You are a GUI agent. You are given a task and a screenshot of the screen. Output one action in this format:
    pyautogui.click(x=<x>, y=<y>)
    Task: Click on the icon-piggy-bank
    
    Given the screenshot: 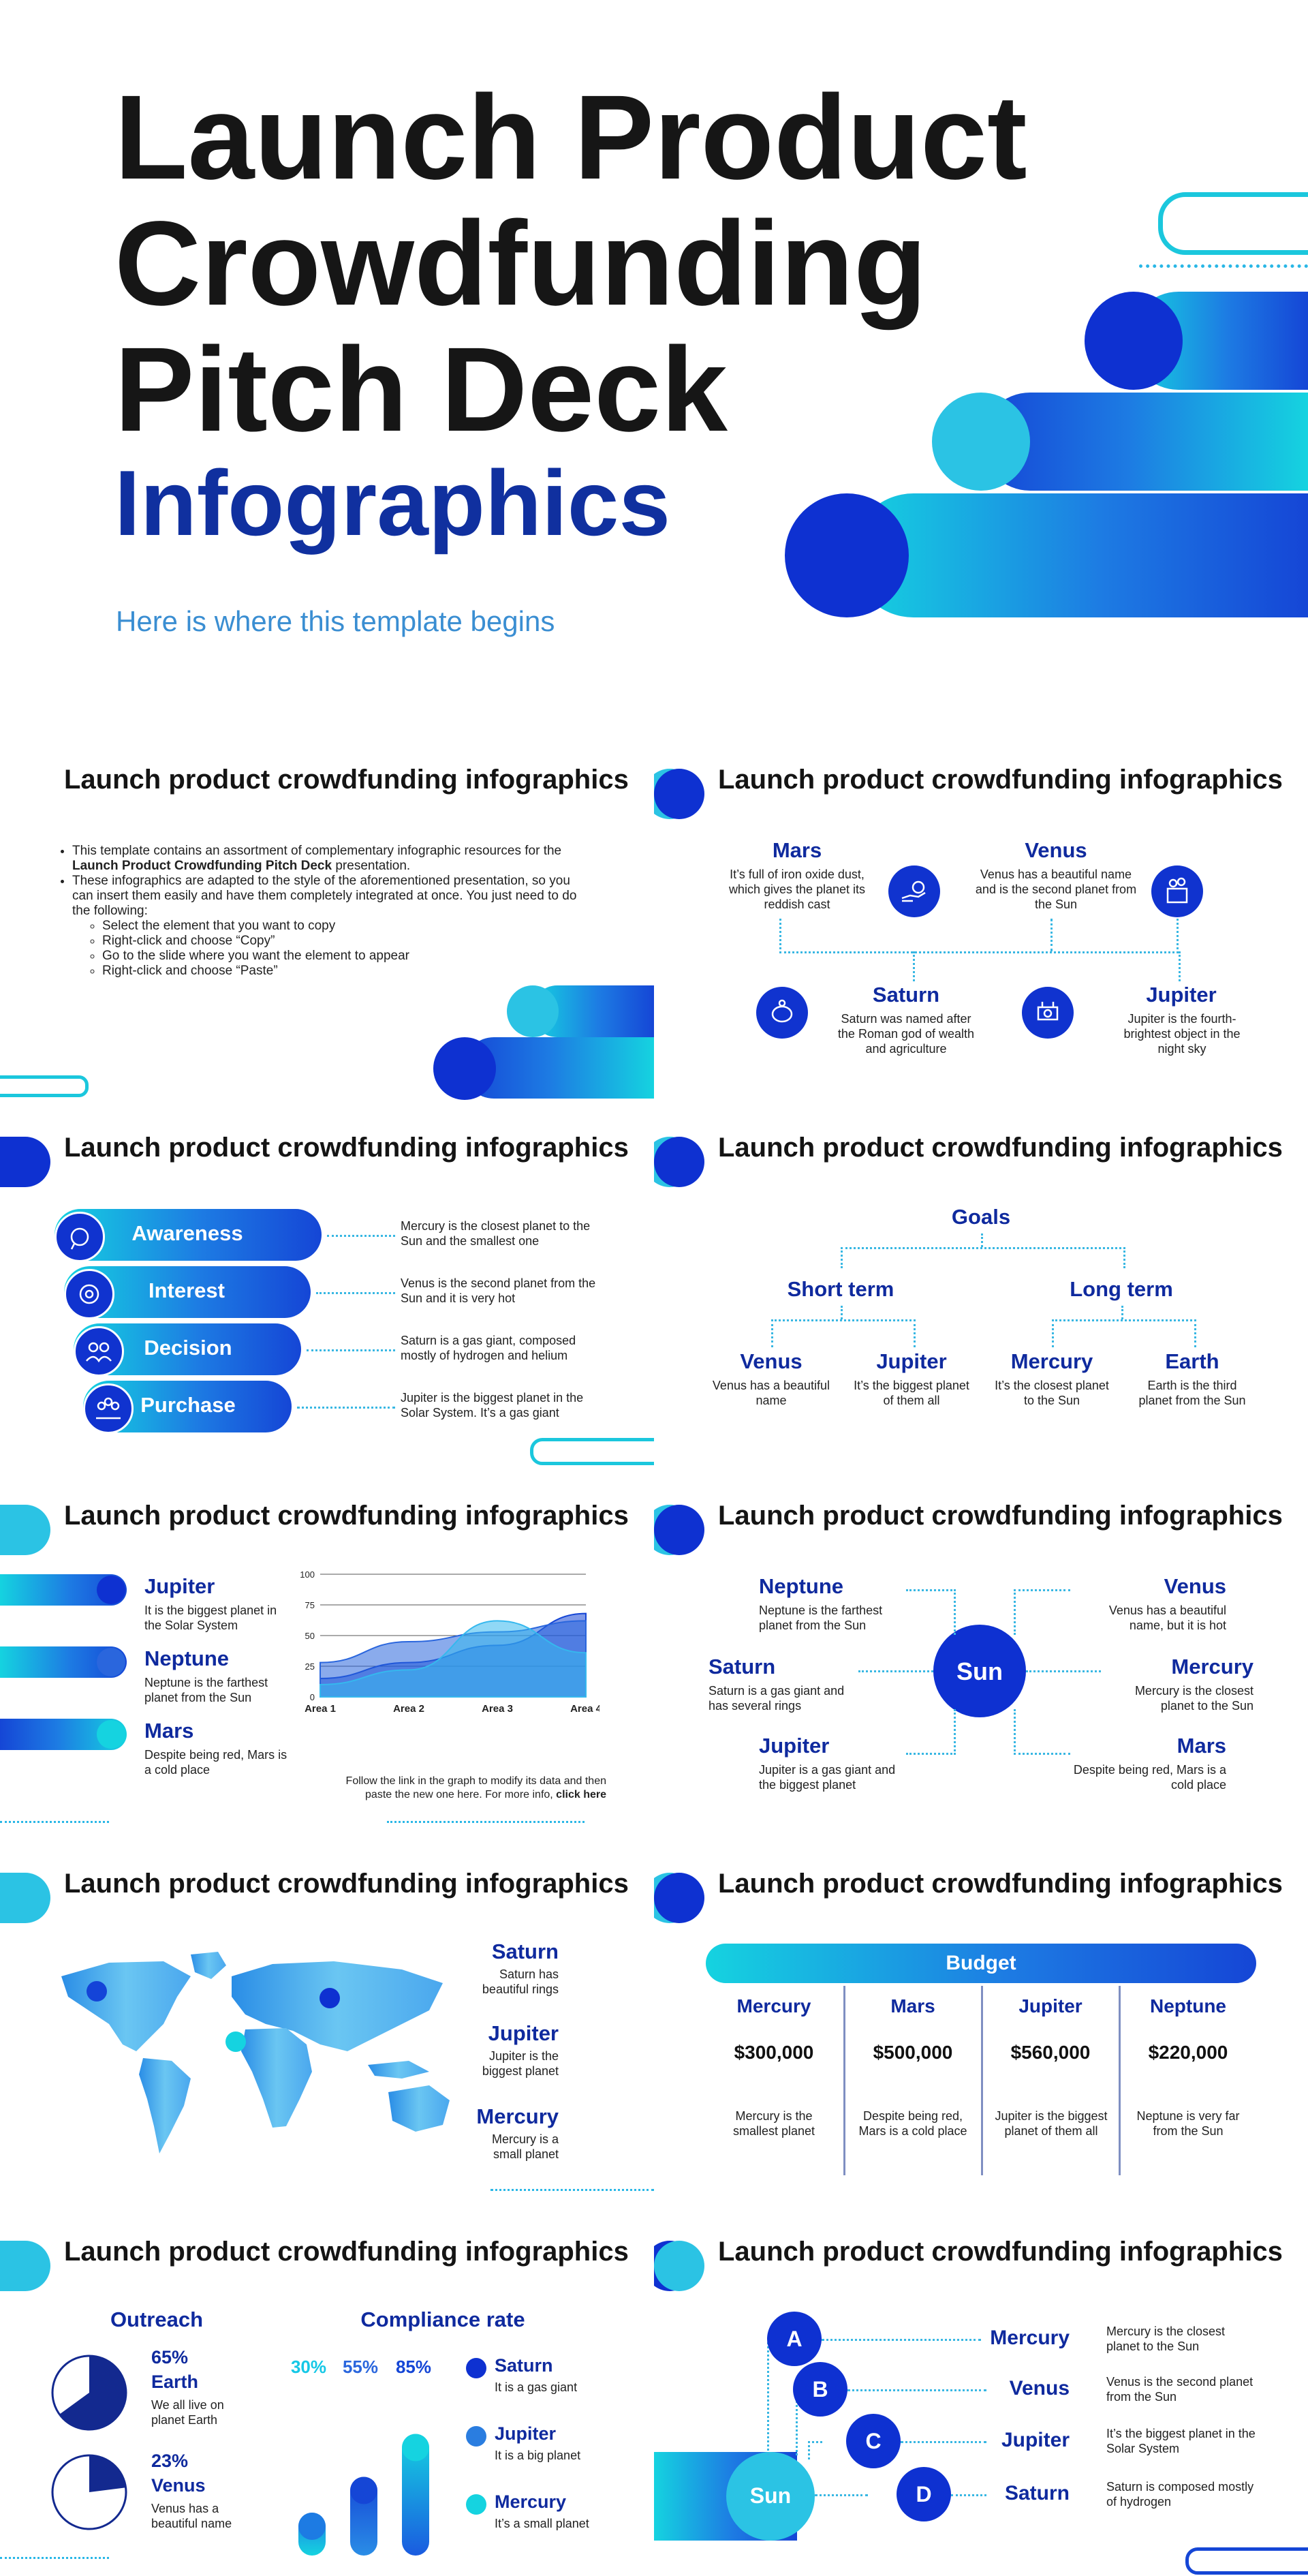 What is the action you would take?
    pyautogui.click(x=782, y=1013)
    